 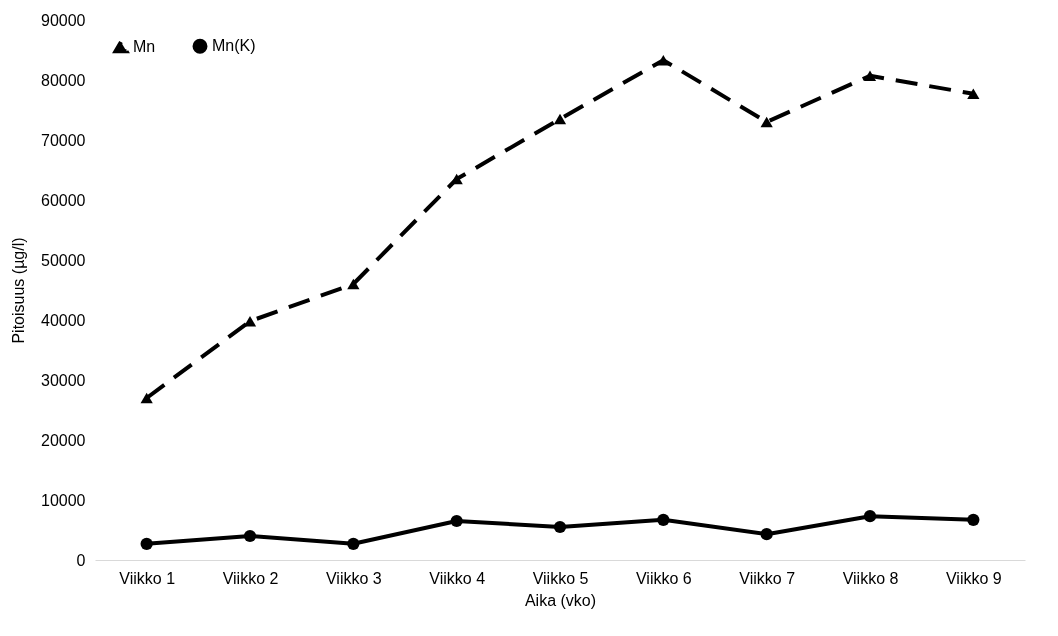 I want to click on y-tick-label: 60000, so click(x=63, y=200).